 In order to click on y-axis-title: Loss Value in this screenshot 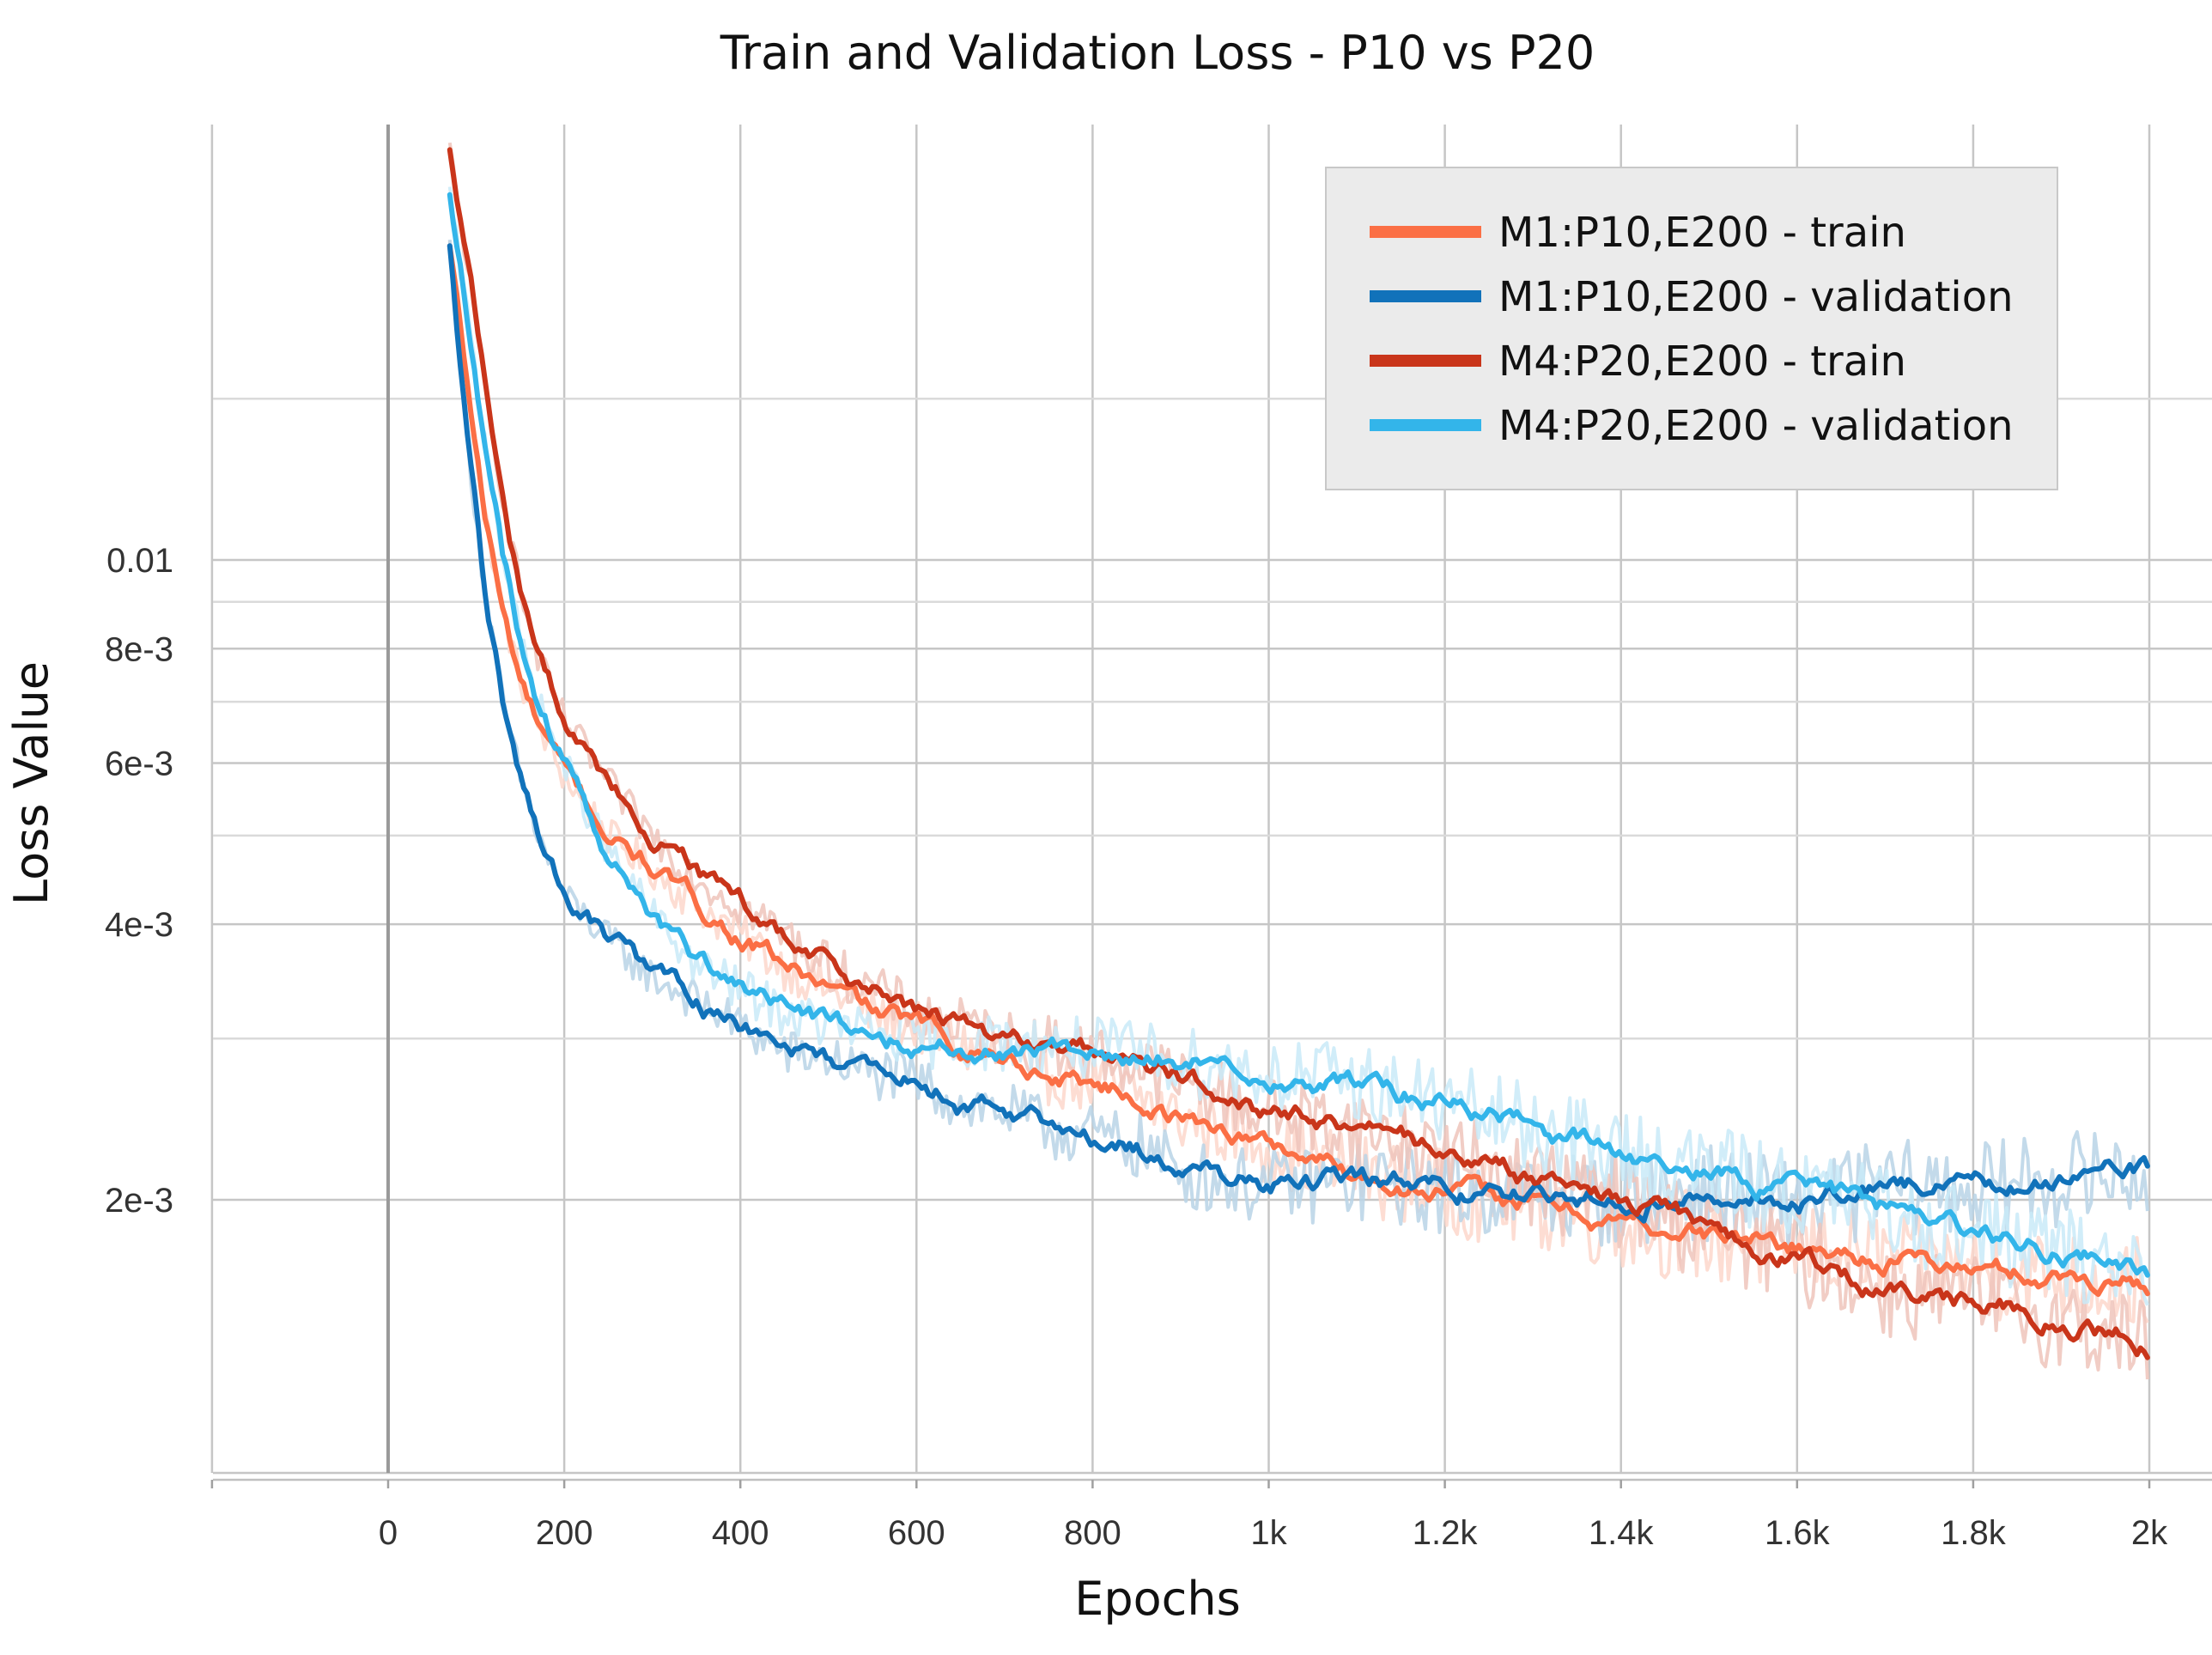, I will do `click(31, 783)`.